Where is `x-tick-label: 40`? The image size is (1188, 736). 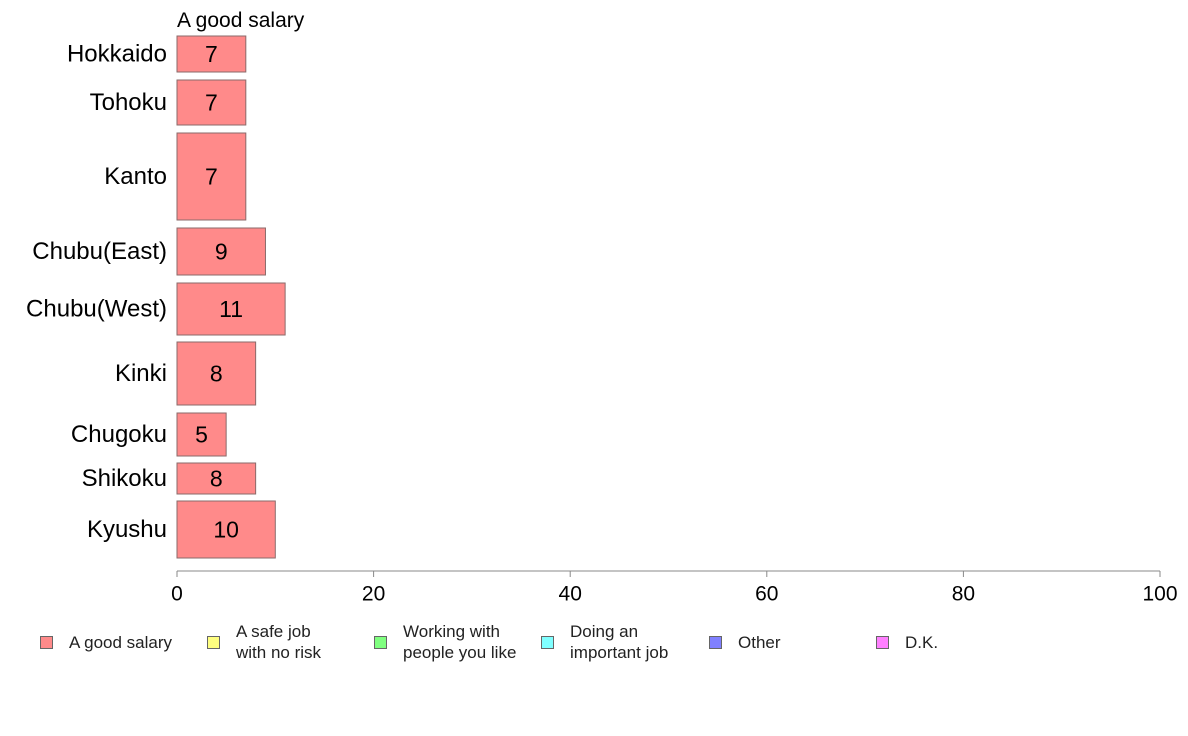
x-tick-label: 40 is located at coordinates (570, 594).